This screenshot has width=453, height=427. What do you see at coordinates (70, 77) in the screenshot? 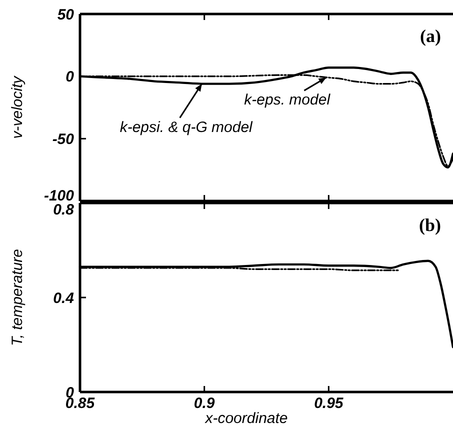
I see `y-tick-label: 0` at bounding box center [70, 77].